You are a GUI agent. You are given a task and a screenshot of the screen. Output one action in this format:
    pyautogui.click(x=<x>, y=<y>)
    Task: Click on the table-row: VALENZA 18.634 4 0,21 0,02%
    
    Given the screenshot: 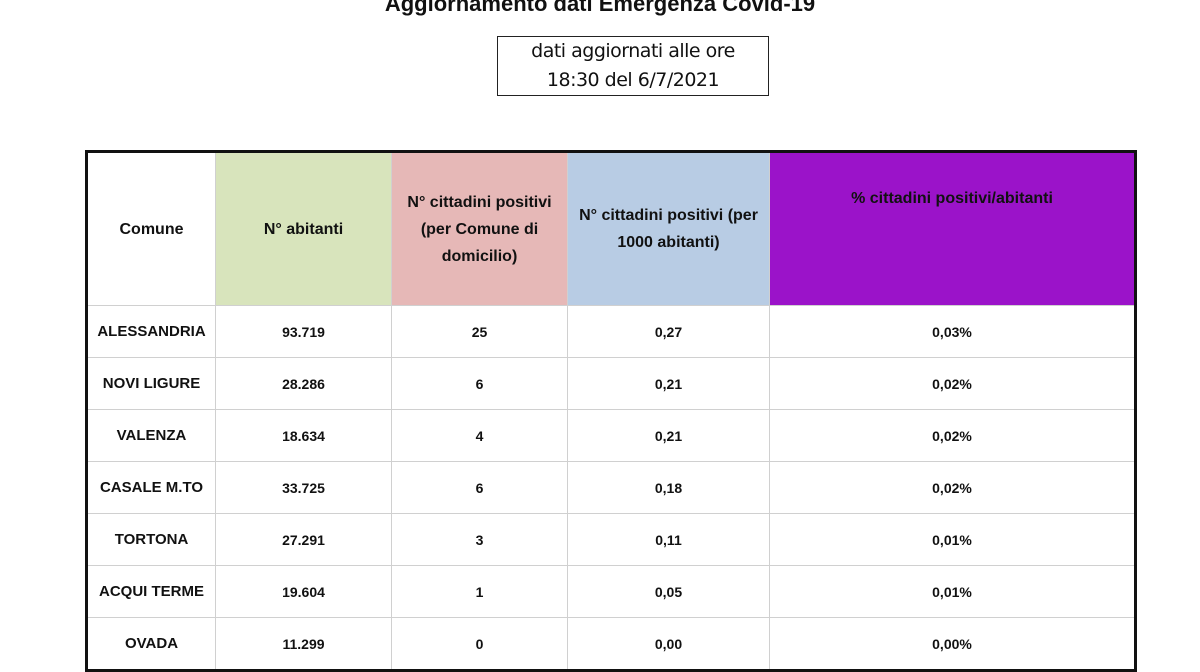 What is the action you would take?
    pyautogui.click(x=611, y=435)
    